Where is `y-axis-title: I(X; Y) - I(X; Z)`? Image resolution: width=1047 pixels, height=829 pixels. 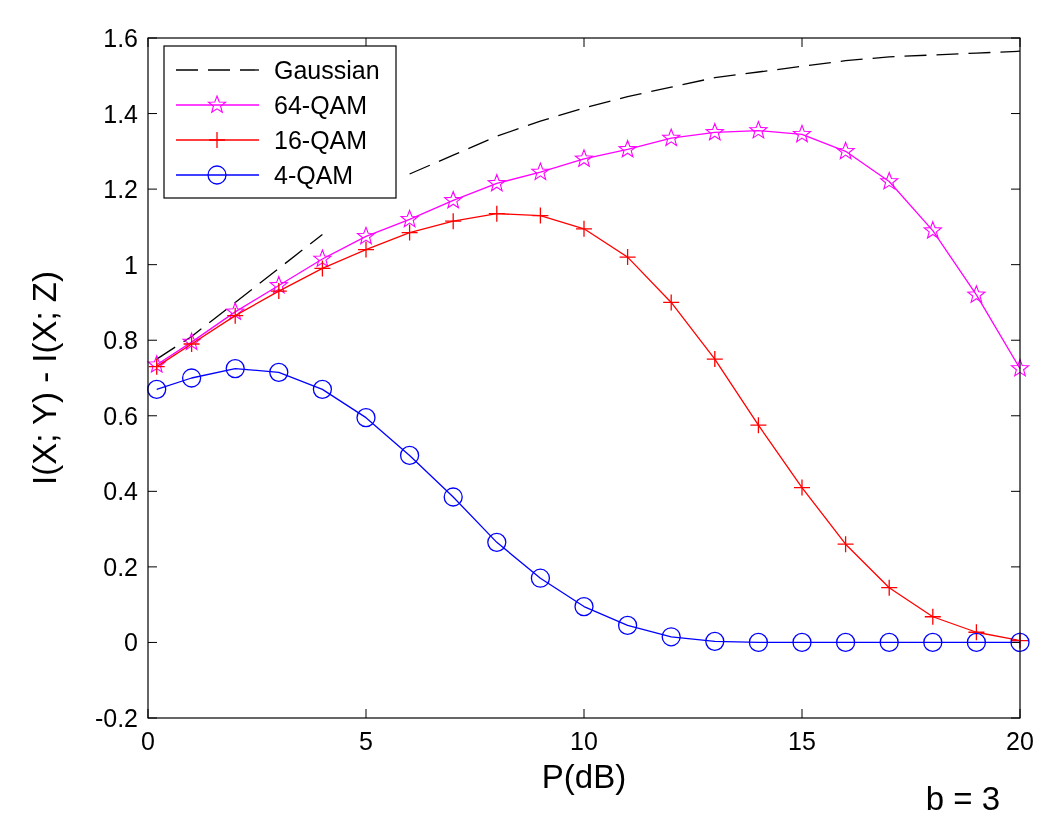 y-axis-title: I(X; Y) - I(X; Z) is located at coordinates (44, 378).